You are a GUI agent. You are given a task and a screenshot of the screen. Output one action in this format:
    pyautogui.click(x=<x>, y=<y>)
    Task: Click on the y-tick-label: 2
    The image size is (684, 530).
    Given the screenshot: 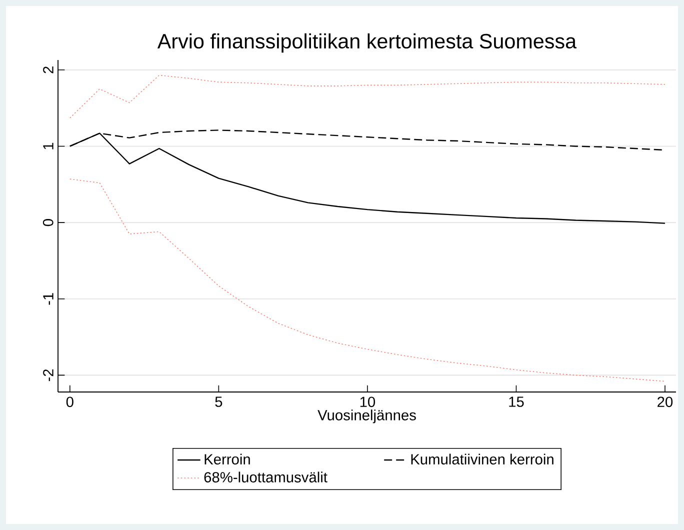 What is the action you would take?
    pyautogui.click(x=48, y=70)
    